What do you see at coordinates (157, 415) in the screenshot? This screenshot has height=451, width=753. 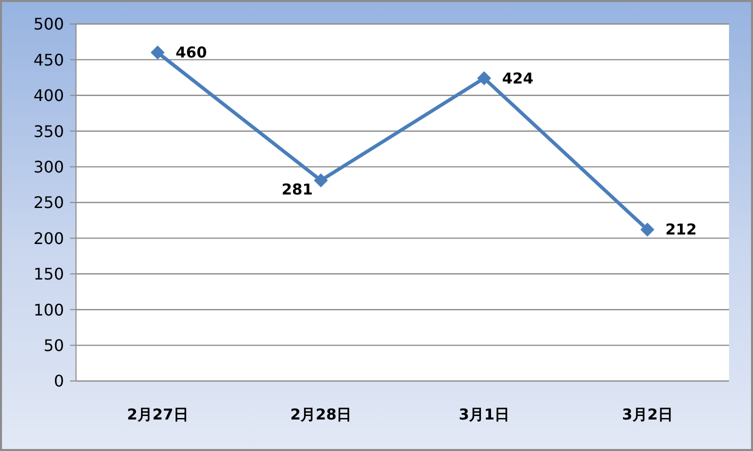 I see `x-tick-label: 2月27日` at bounding box center [157, 415].